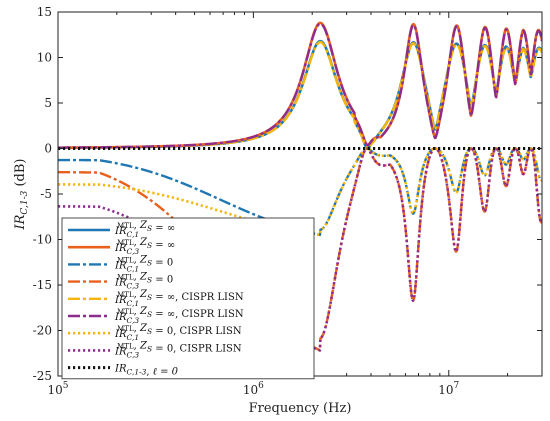 The height and width of the screenshot is (421, 550). Describe the element at coordinates (42, 331) in the screenshot. I see `y-tick-label: -20` at that location.